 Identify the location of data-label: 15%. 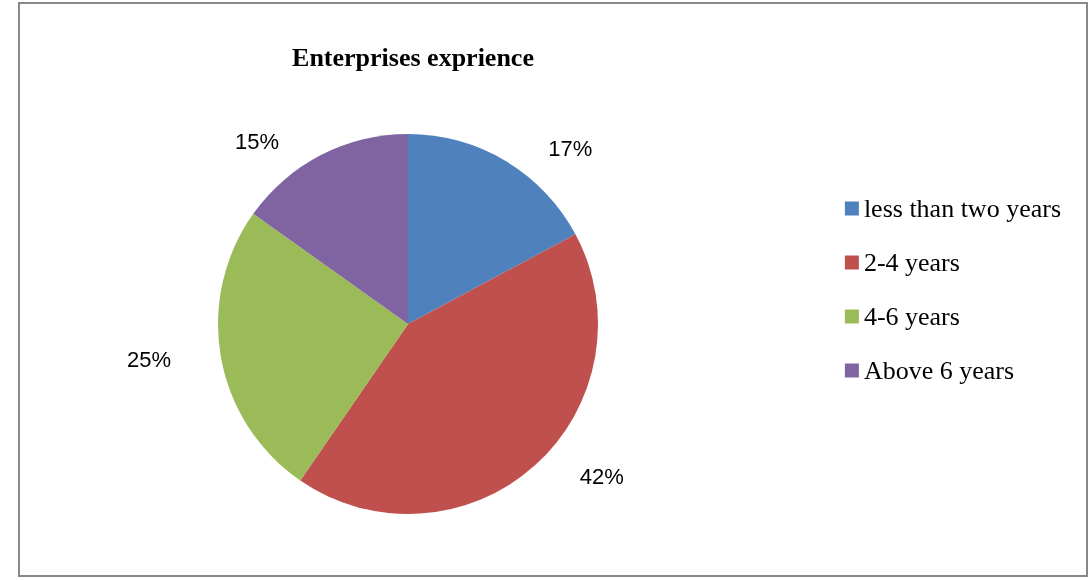
(257, 142).